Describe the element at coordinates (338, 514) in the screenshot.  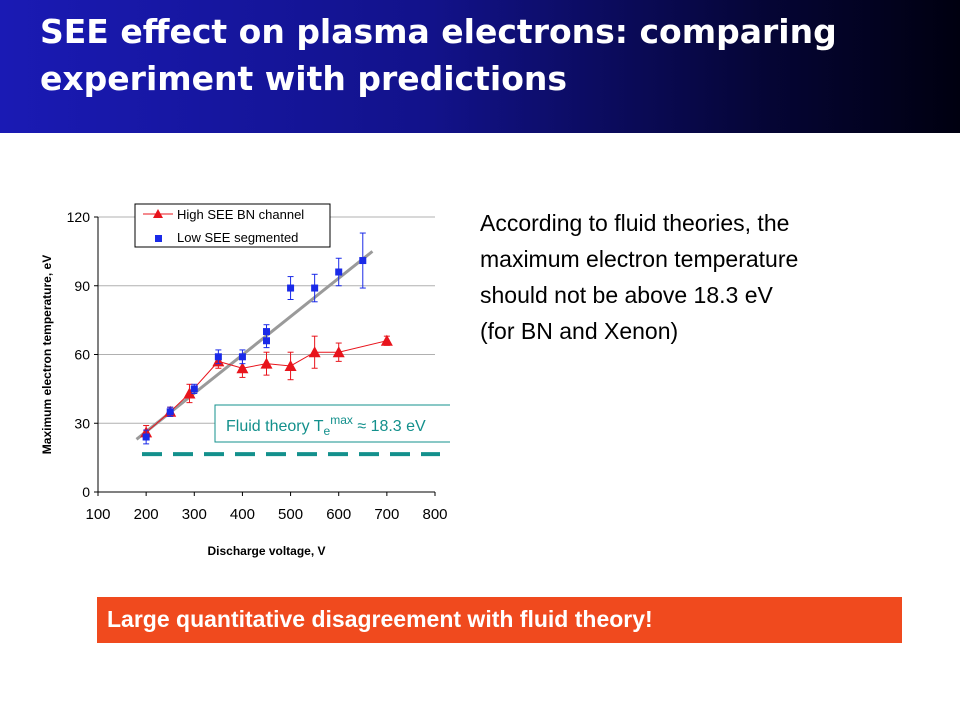
I see `x-tick-label: 600` at that location.